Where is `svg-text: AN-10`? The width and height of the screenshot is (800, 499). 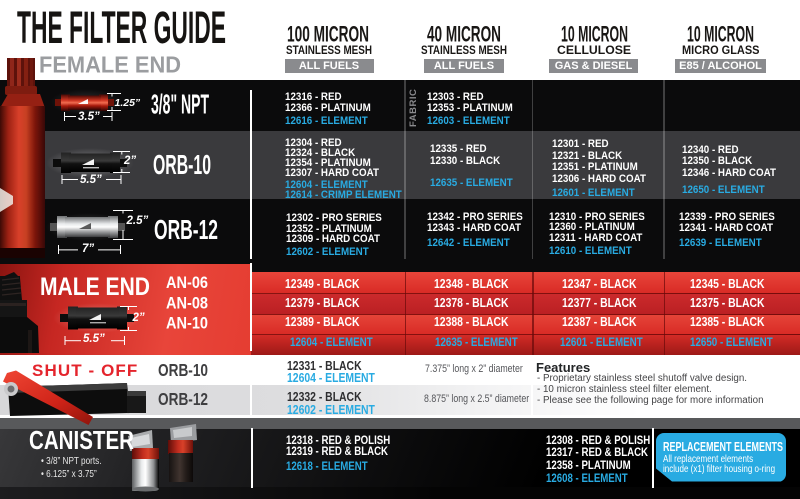 svg-text: AN-10 is located at coordinates (187, 324).